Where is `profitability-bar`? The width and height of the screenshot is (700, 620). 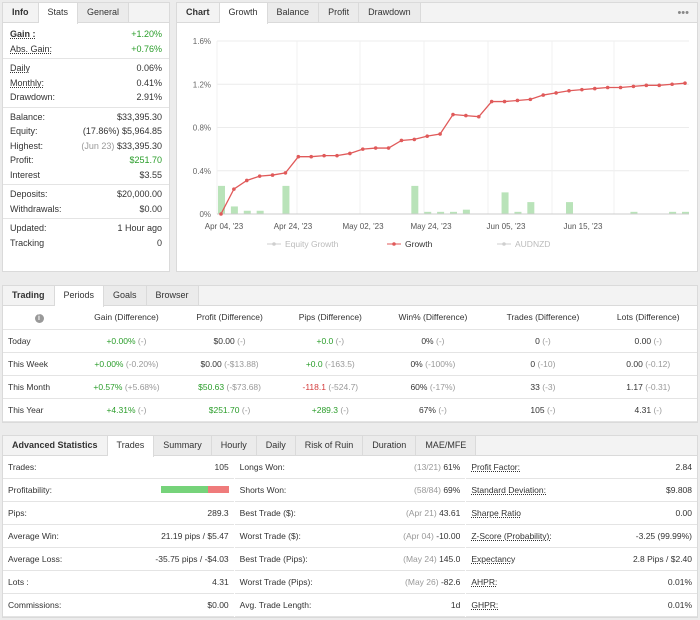
profitability-bar is located at coordinates (194, 489).